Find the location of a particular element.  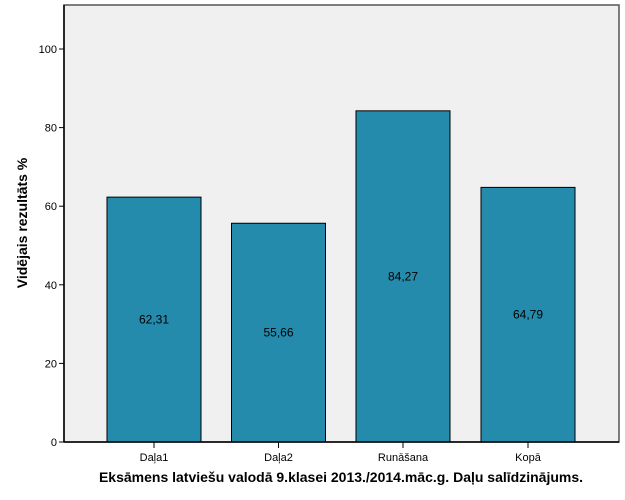

y-axis-label: Vidējais rezultāts % is located at coordinates (22, 222).